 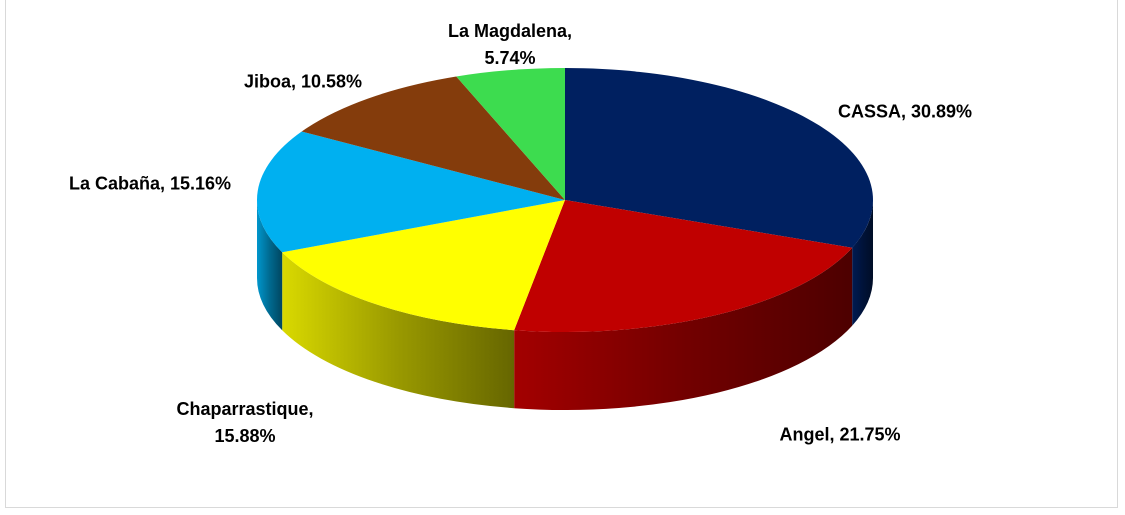 What do you see at coordinates (150, 183) in the screenshot?
I see `data-label: La Cabaña, 15.16%` at bounding box center [150, 183].